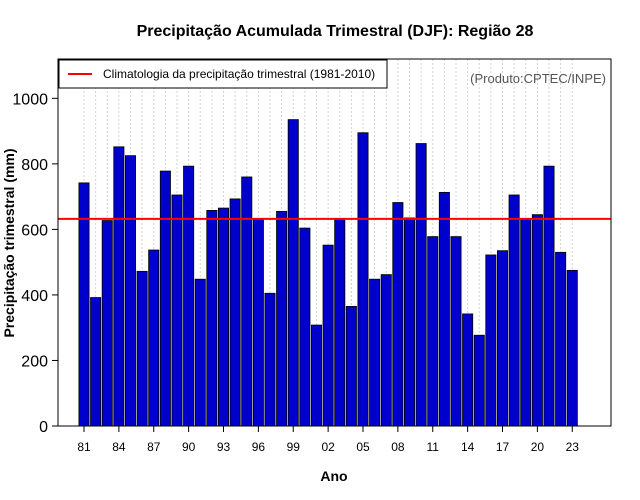  What do you see at coordinates (433, 447) in the screenshot?
I see `x-tick-label: 11` at bounding box center [433, 447].